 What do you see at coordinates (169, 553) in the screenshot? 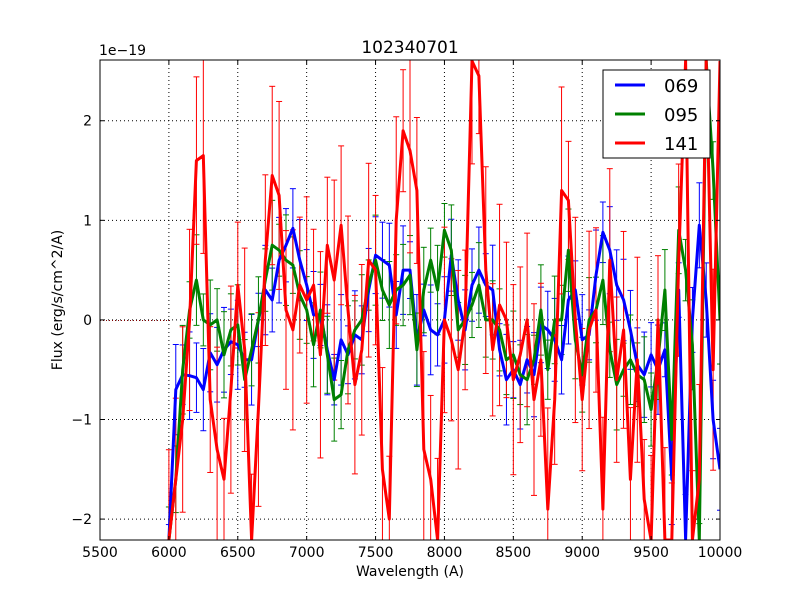
I see `x-tick-label: 6000` at bounding box center [169, 553].